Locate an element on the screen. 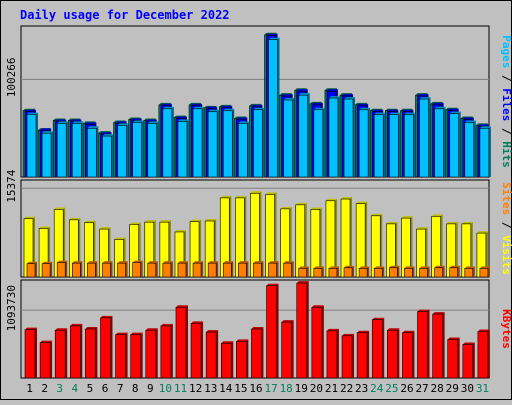  x-tick-label-day-20: 20 is located at coordinates (316, 388).